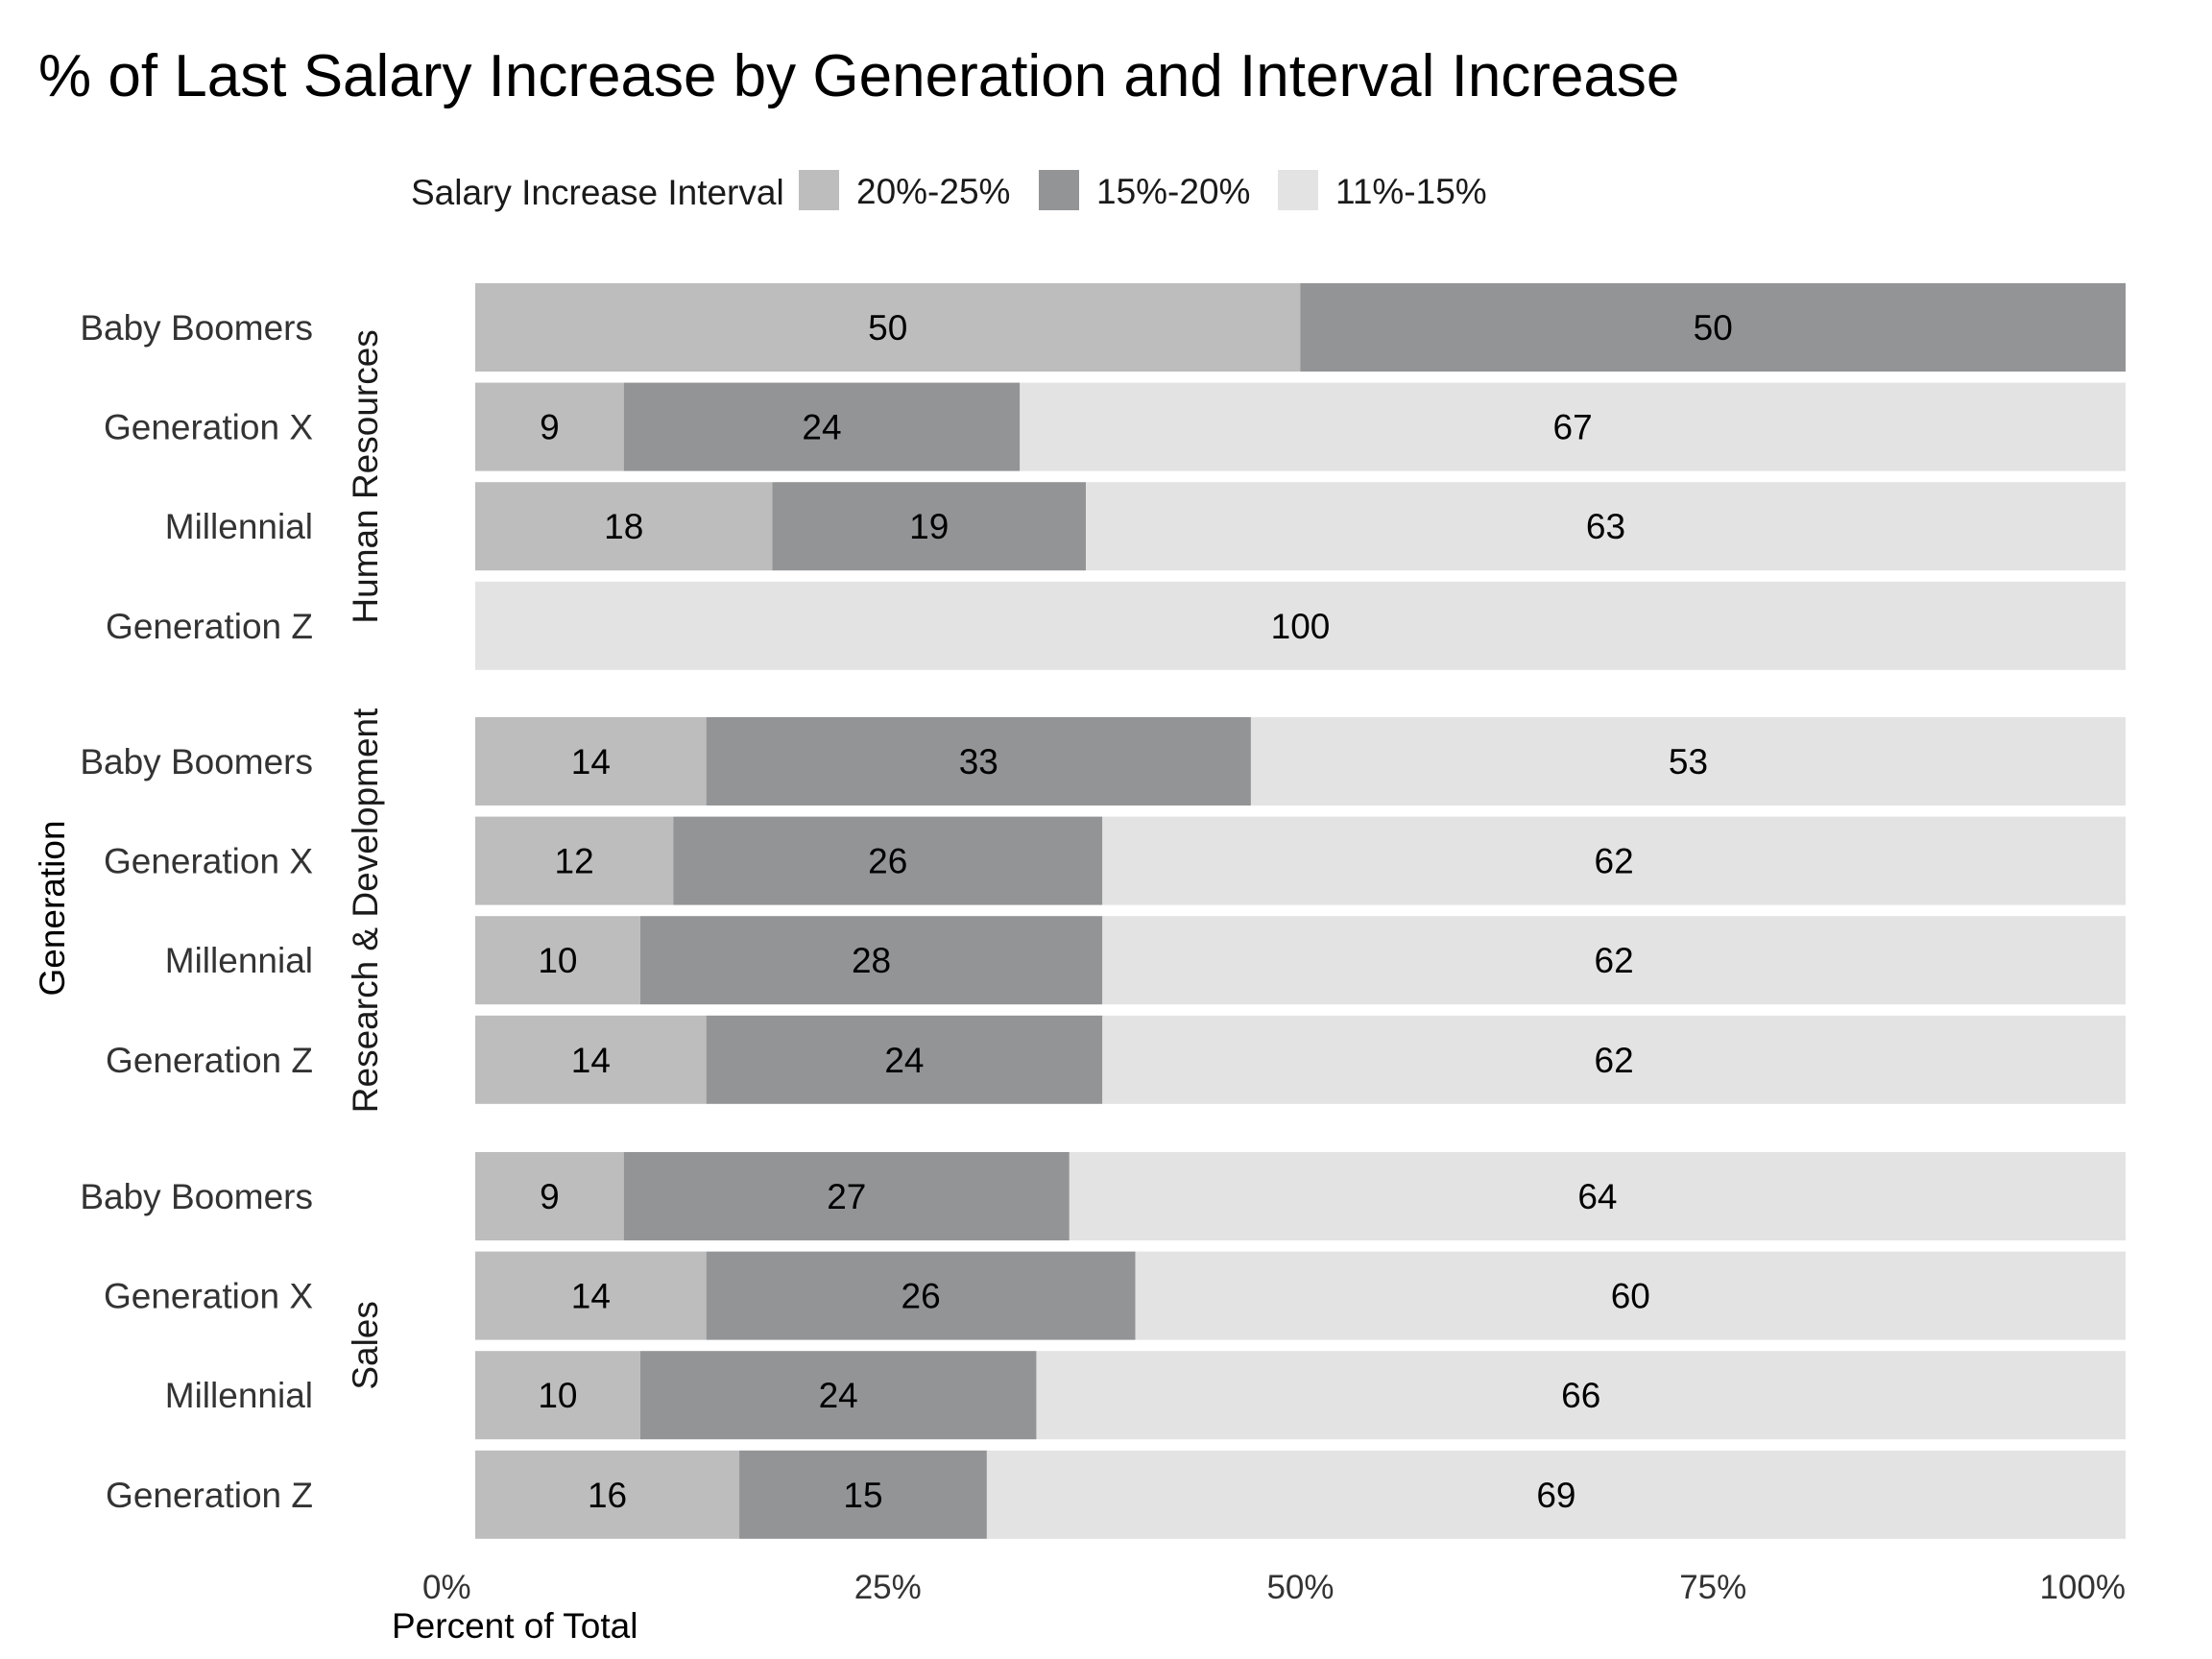  I want to click on x-tick-label: 0%, so click(447, 1588).